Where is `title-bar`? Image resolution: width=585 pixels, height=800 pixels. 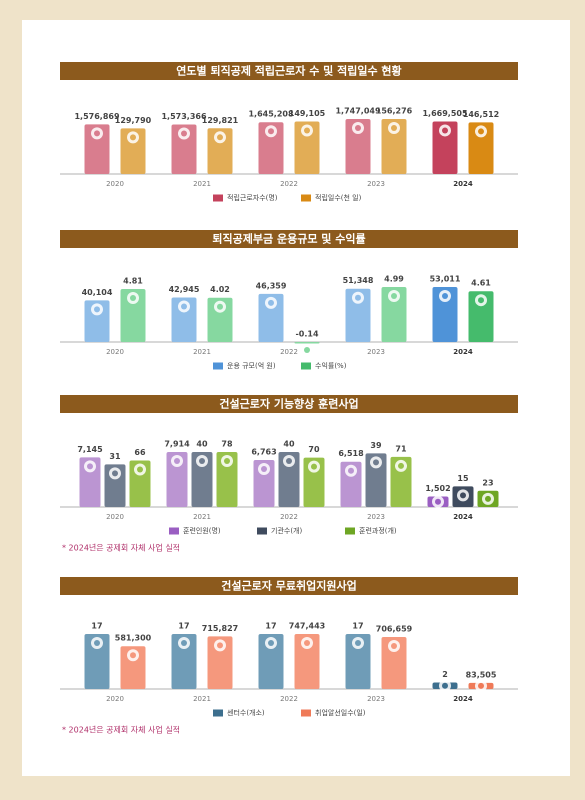 title-bar is located at coordinates (289, 239).